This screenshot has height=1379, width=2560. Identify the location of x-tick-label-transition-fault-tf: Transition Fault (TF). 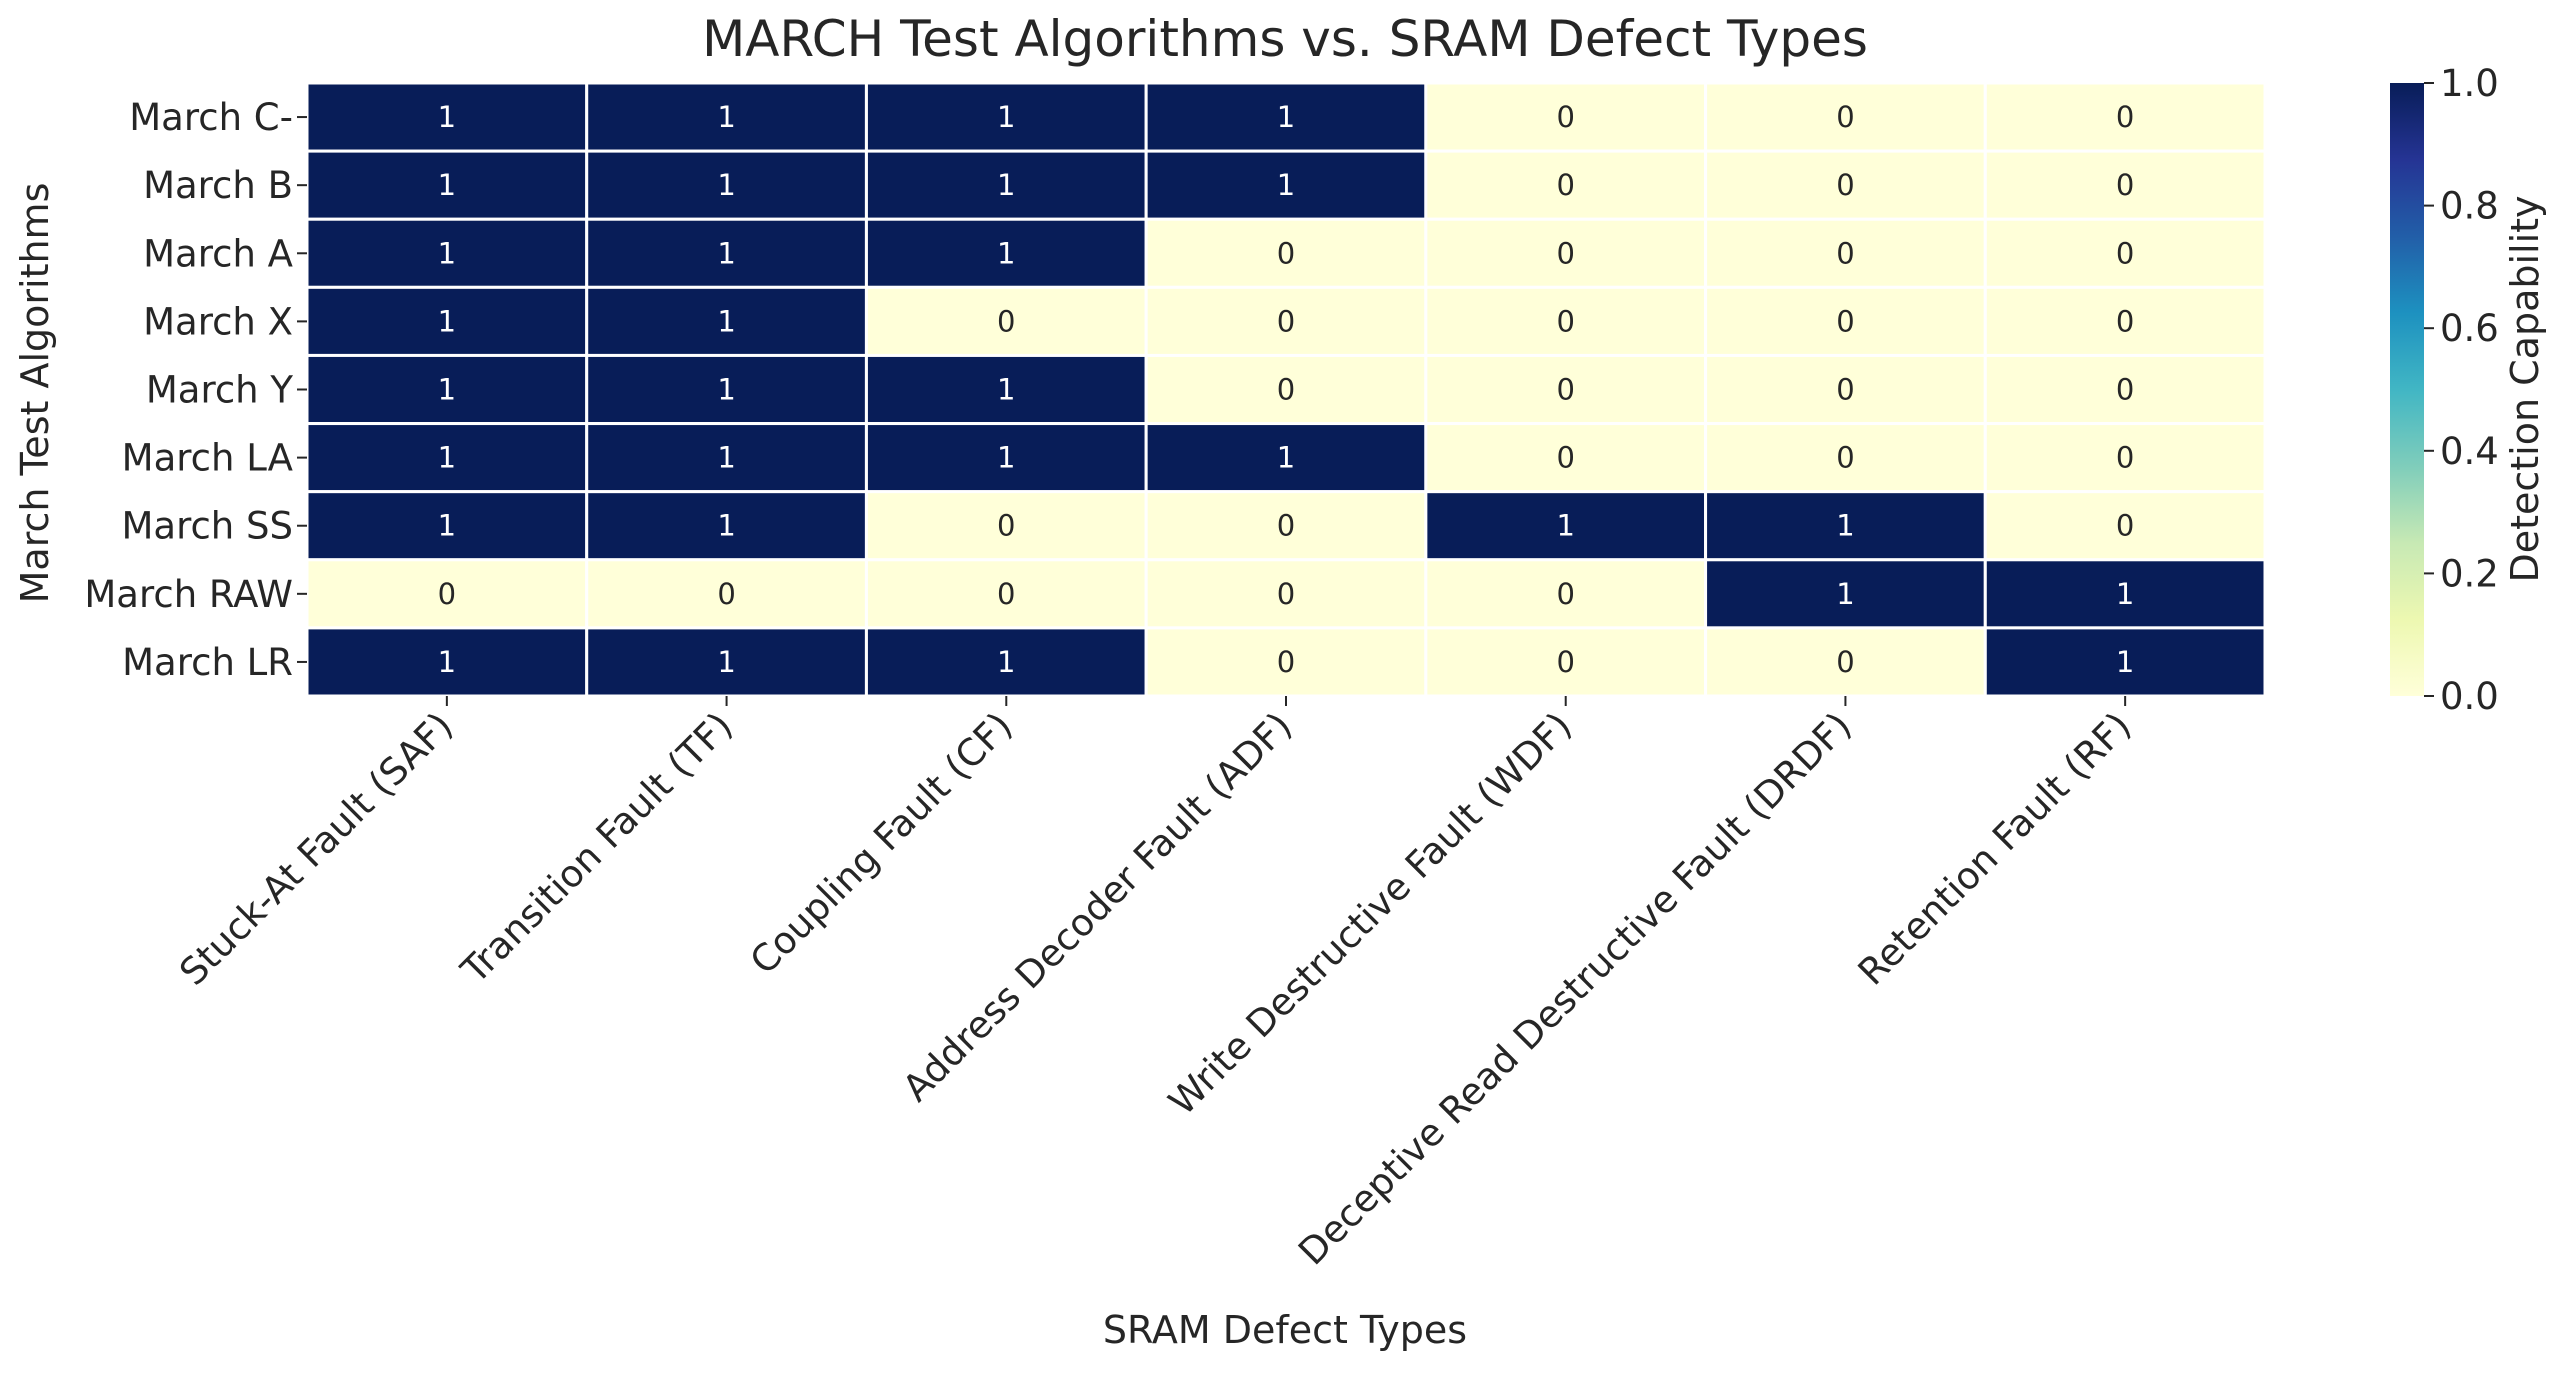
(596, 848).